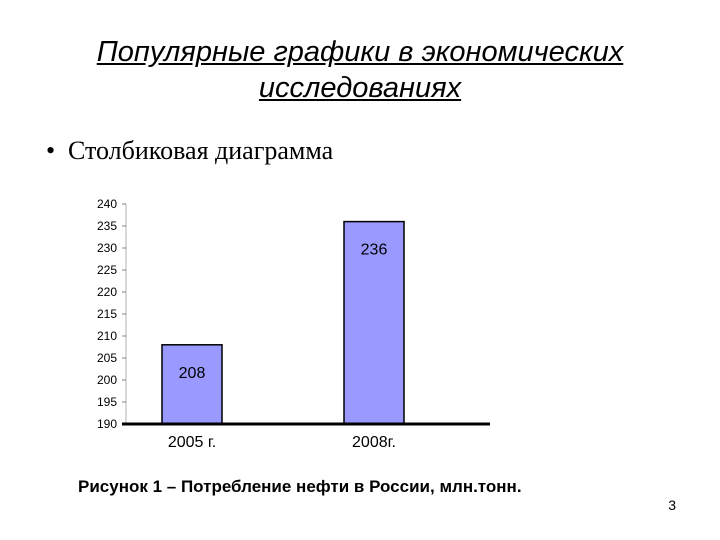 This screenshot has width=720, height=540. What do you see at coordinates (672, 505) in the screenshot?
I see `page-number: 3` at bounding box center [672, 505].